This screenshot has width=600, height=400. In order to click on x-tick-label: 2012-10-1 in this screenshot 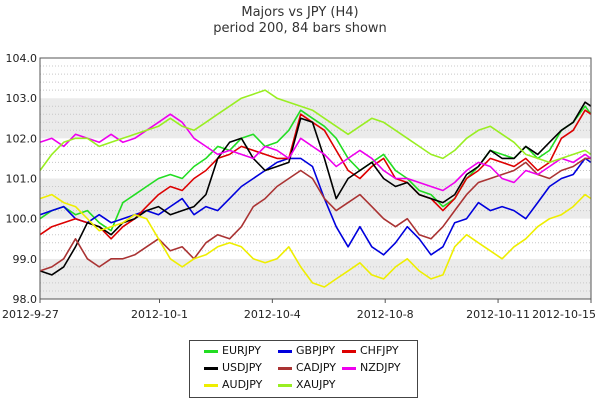, I will do `click(159, 314)`.